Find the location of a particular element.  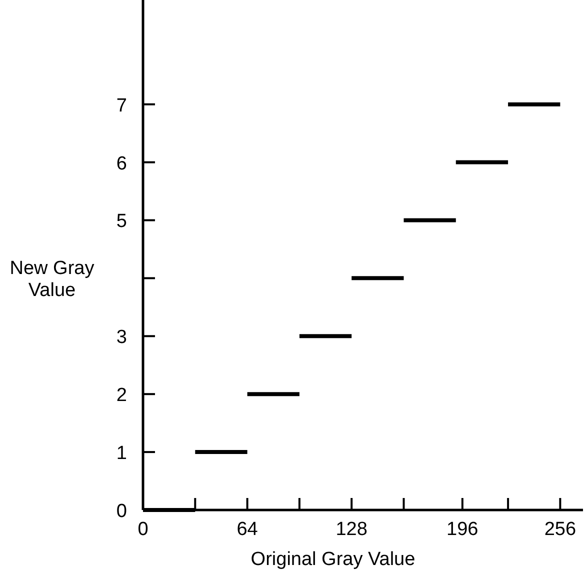

y-tick-label: 2 is located at coordinates (121, 395).